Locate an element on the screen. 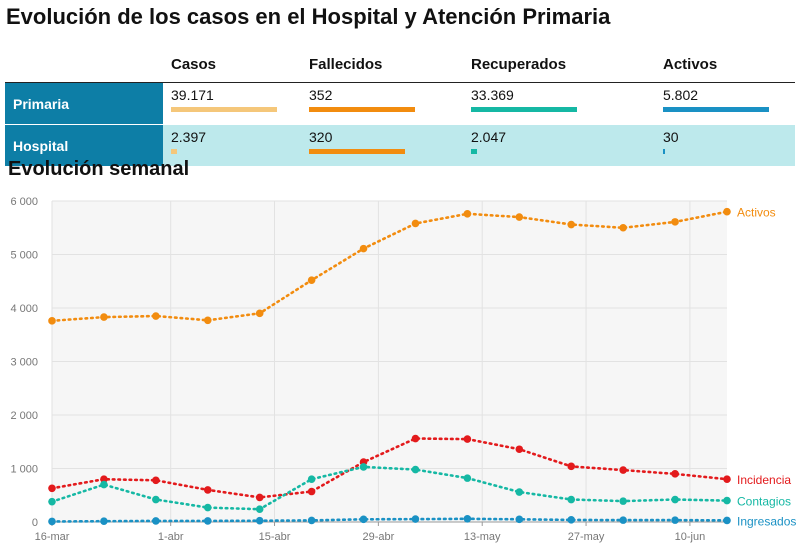 This screenshot has height=548, width=800. series-line-incidencia is located at coordinates (389, 468).